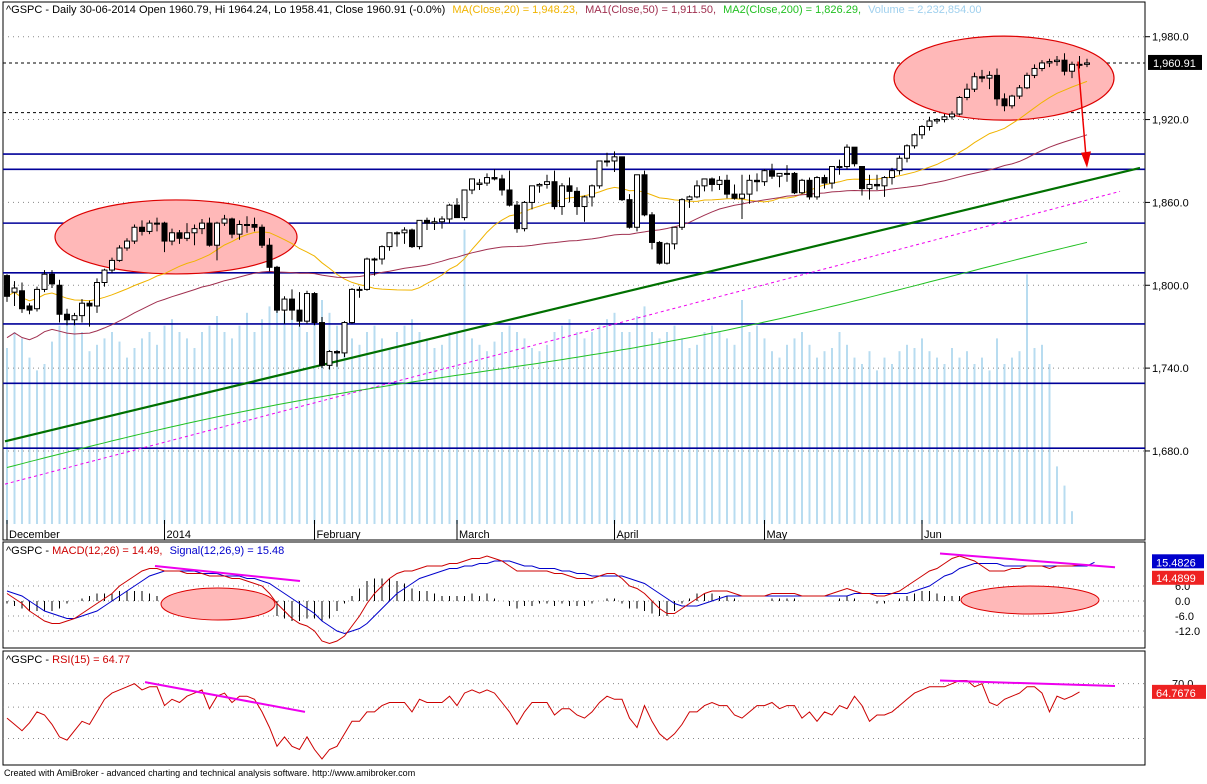 The width and height of the screenshot is (1207, 784). Describe the element at coordinates (1170, 452) in the screenshot. I see `price-tick-label: 1,680.0` at that location.